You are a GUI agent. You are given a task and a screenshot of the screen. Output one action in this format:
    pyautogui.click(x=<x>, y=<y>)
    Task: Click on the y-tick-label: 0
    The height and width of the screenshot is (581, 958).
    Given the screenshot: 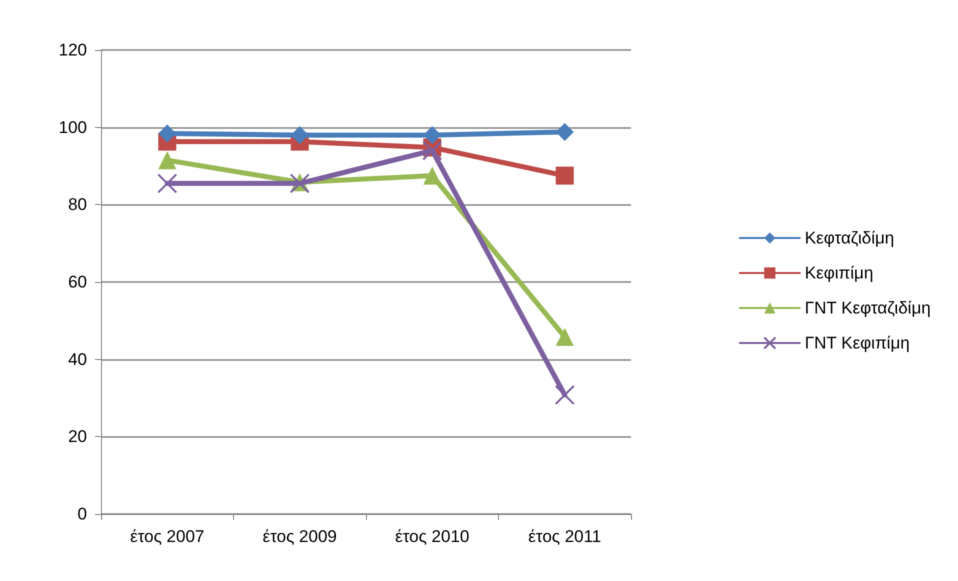 What is the action you would take?
    pyautogui.click(x=82, y=514)
    